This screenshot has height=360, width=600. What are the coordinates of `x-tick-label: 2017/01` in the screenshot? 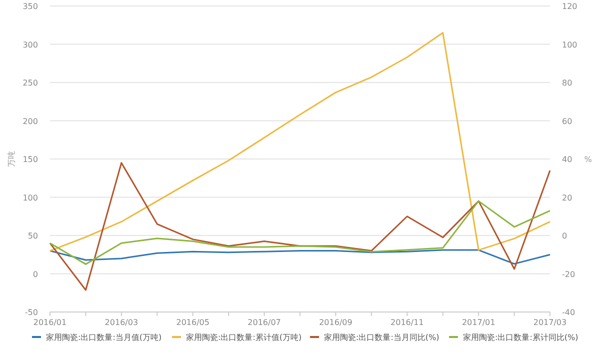 It's located at (479, 322).